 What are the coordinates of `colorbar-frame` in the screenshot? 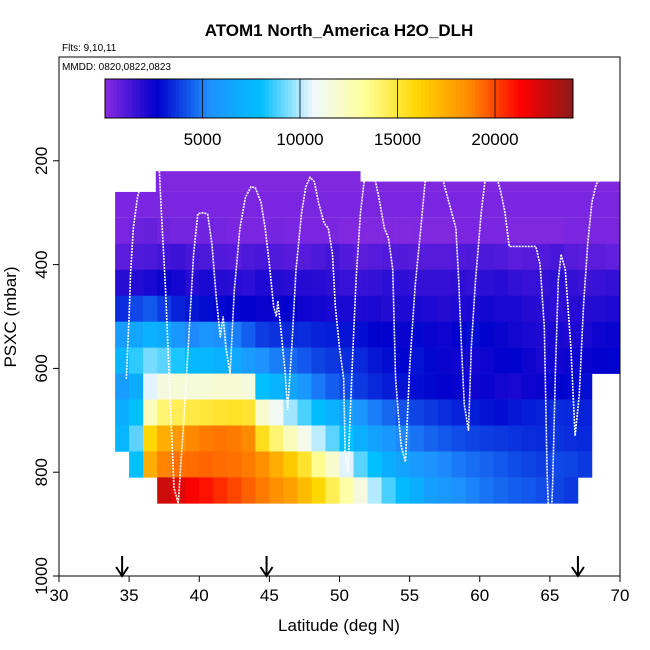 It's located at (339, 98).